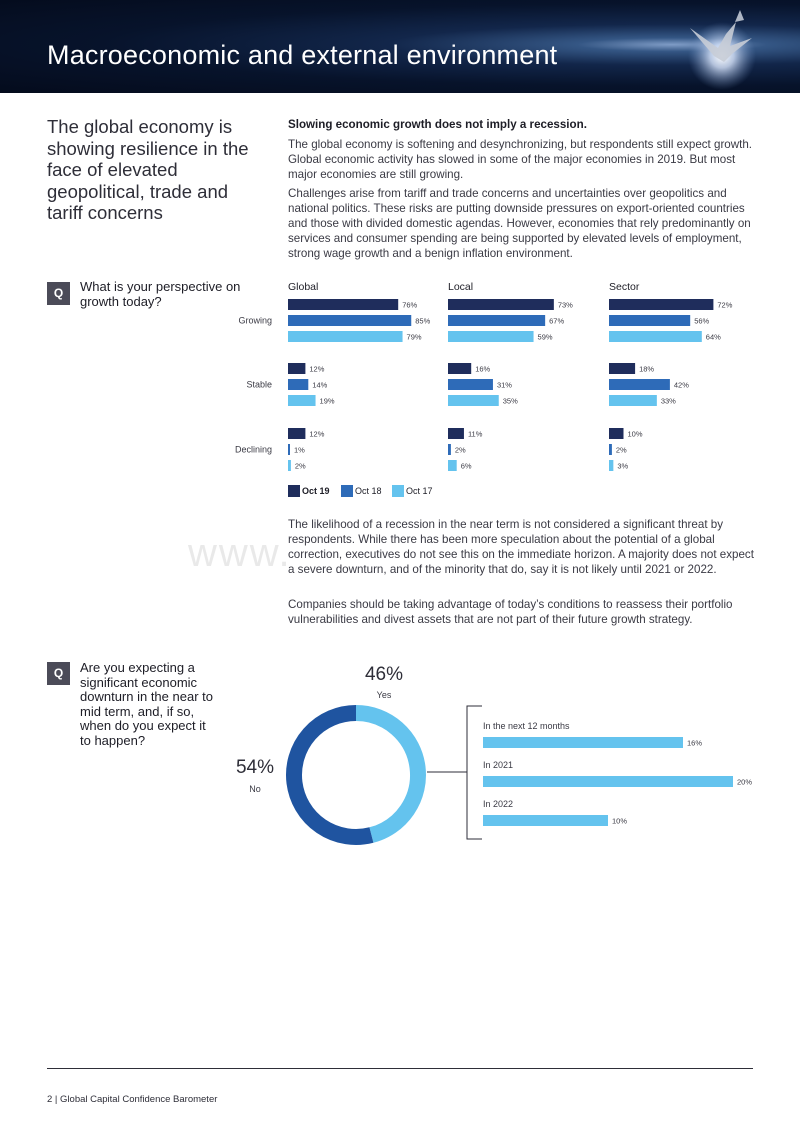  What do you see at coordinates (622, 466) in the screenshot?
I see `bar-value-label: 3%` at bounding box center [622, 466].